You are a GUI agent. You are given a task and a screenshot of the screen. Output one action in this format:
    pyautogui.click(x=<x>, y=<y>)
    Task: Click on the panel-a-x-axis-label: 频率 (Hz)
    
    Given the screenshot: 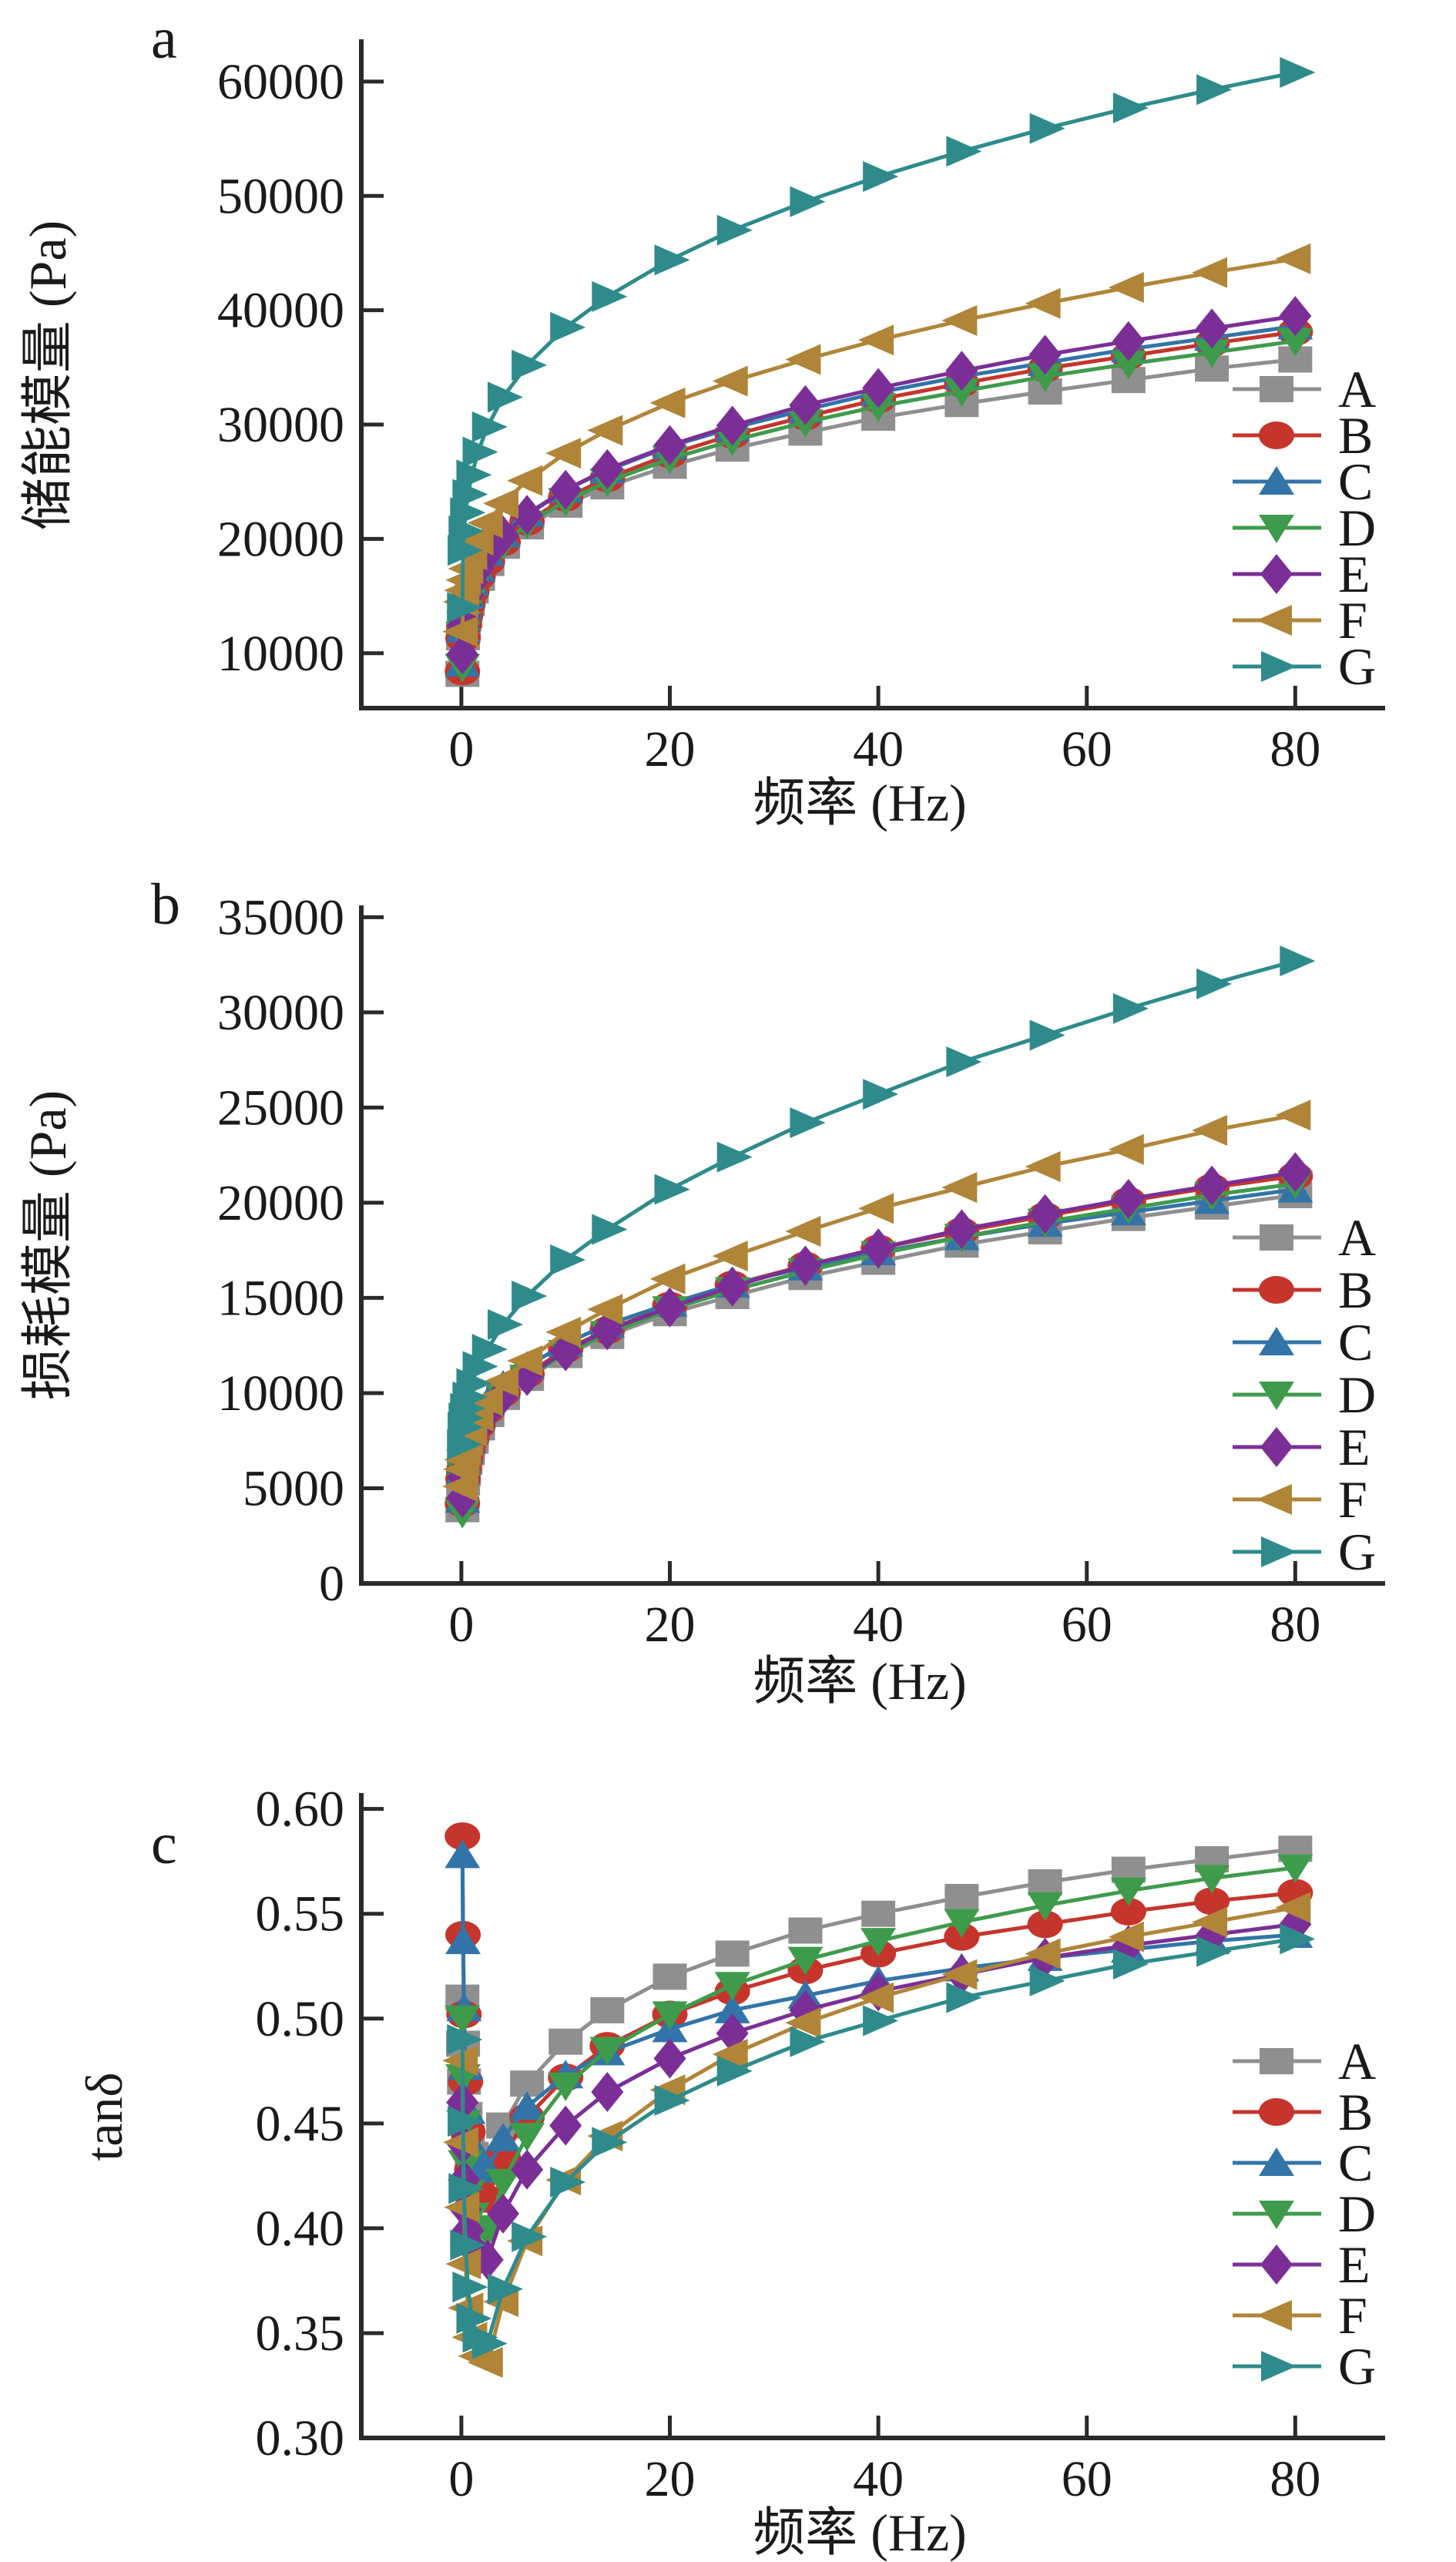 What is the action you would take?
    pyautogui.click(x=860, y=803)
    